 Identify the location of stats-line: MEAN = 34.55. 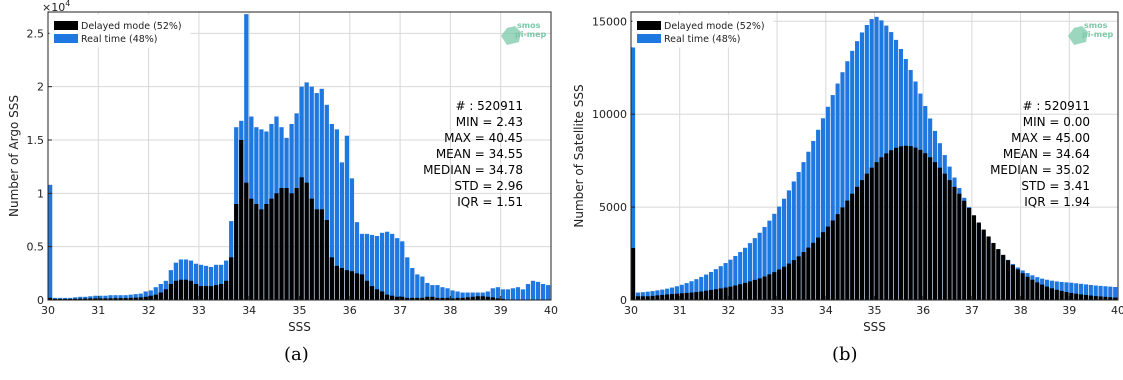
(479, 154).